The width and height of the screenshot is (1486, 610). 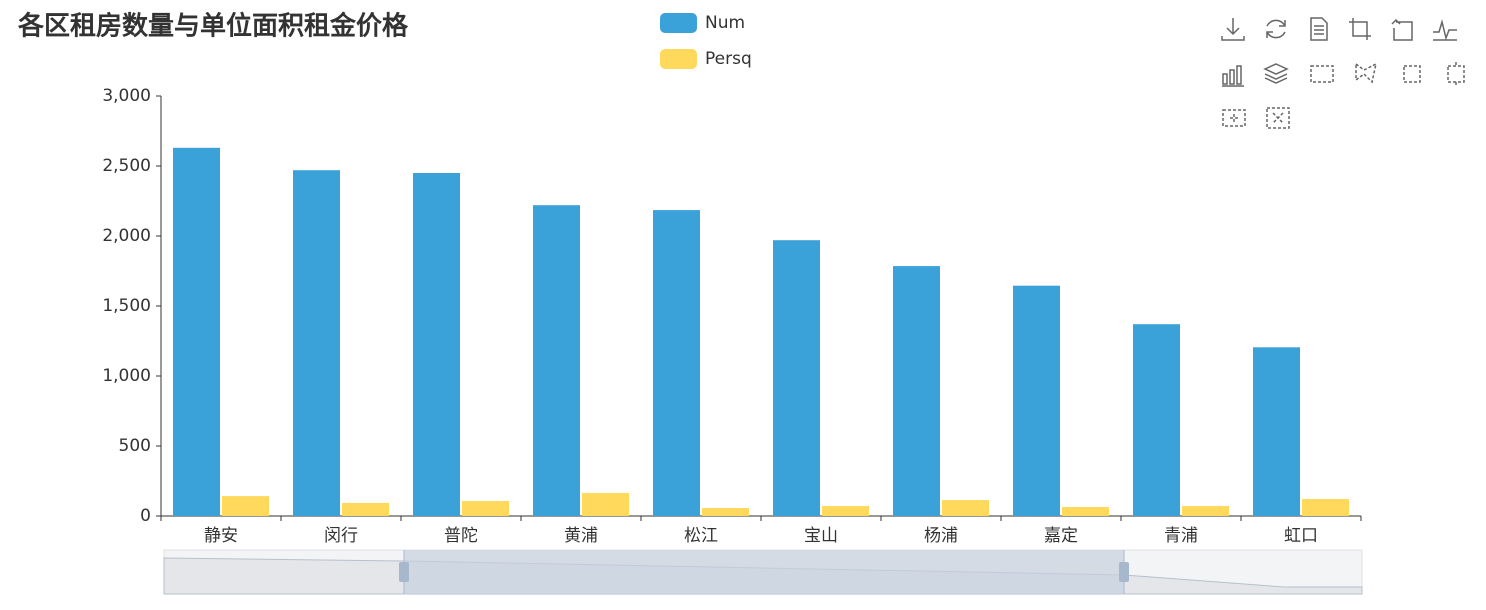 What do you see at coordinates (1233, 29) in the screenshot?
I see `tool-save` at bounding box center [1233, 29].